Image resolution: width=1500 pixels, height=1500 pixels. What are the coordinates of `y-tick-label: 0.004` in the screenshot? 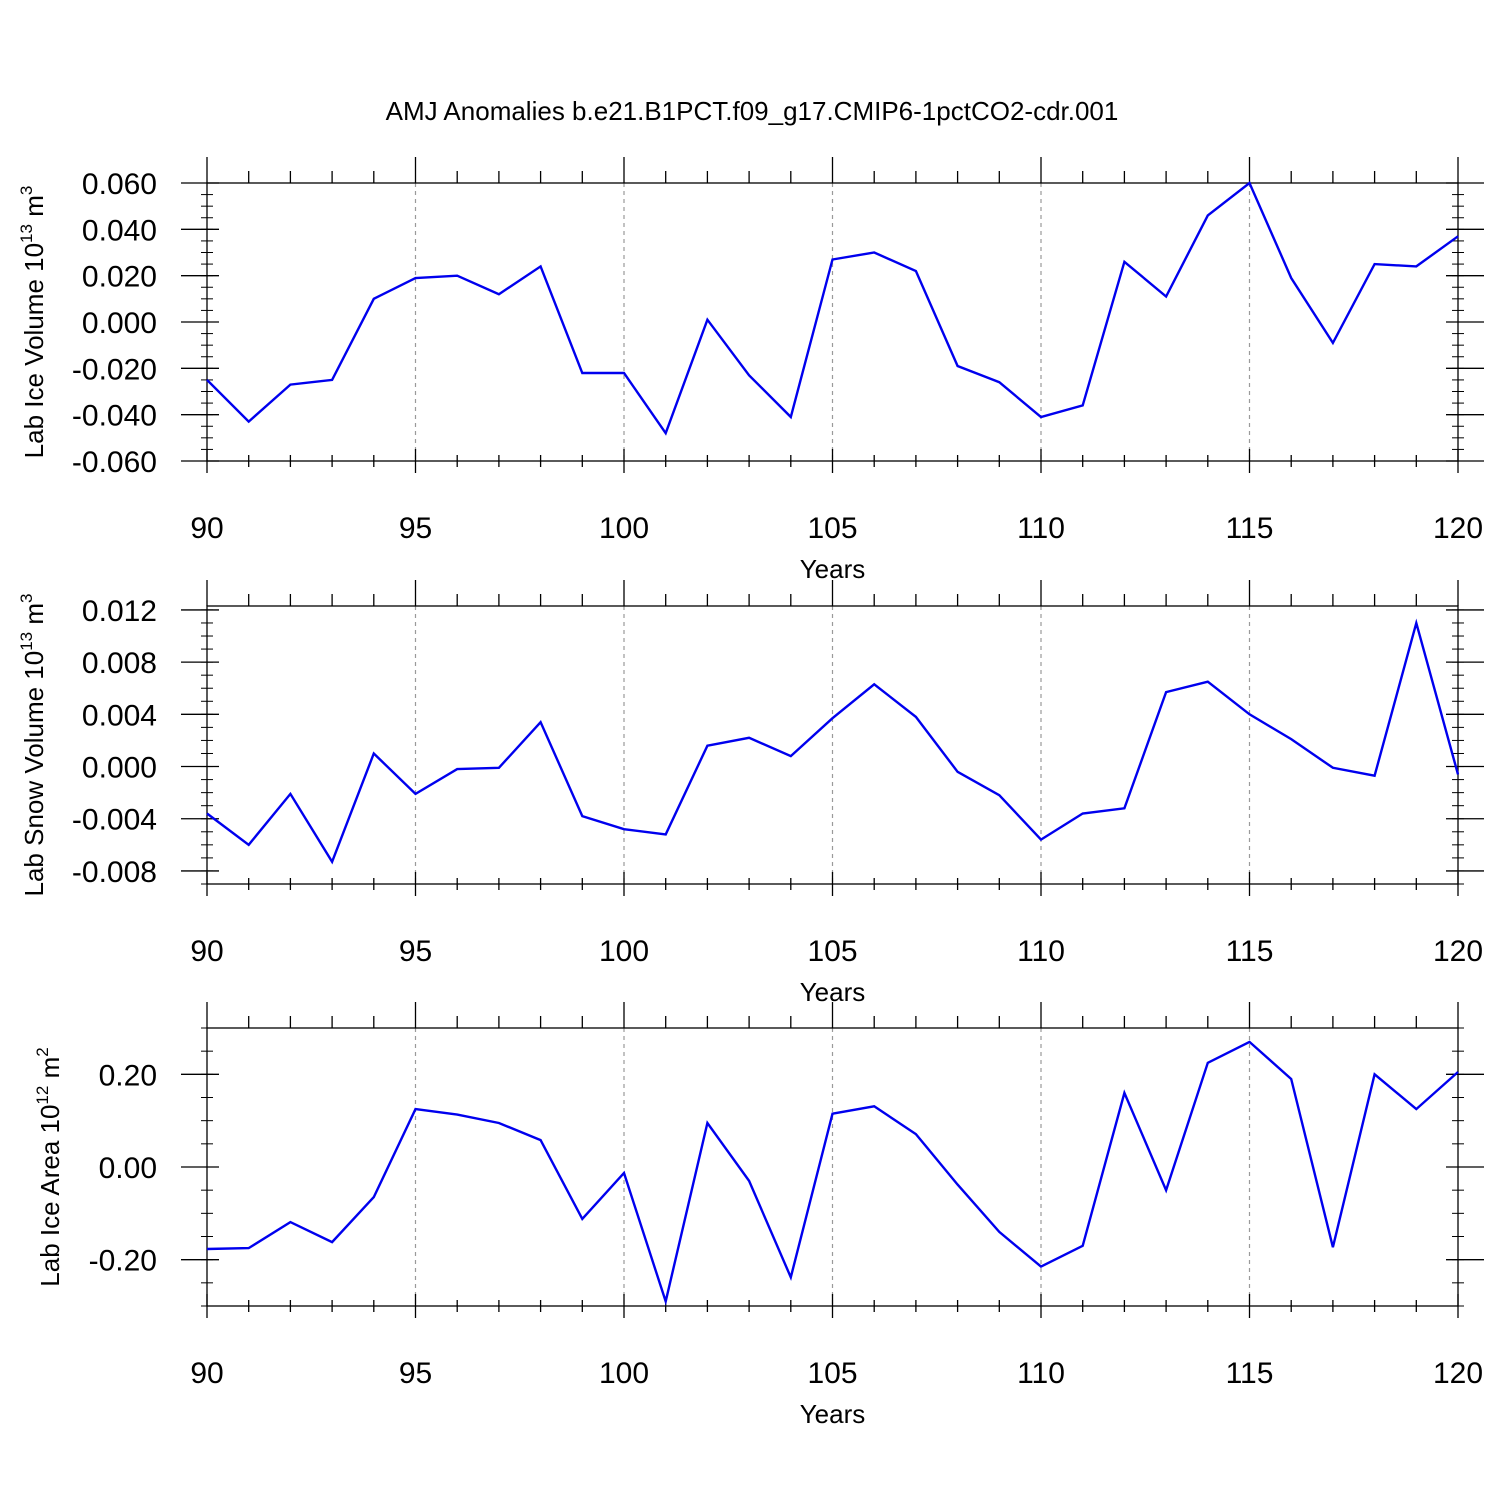 It's located at (119, 715).